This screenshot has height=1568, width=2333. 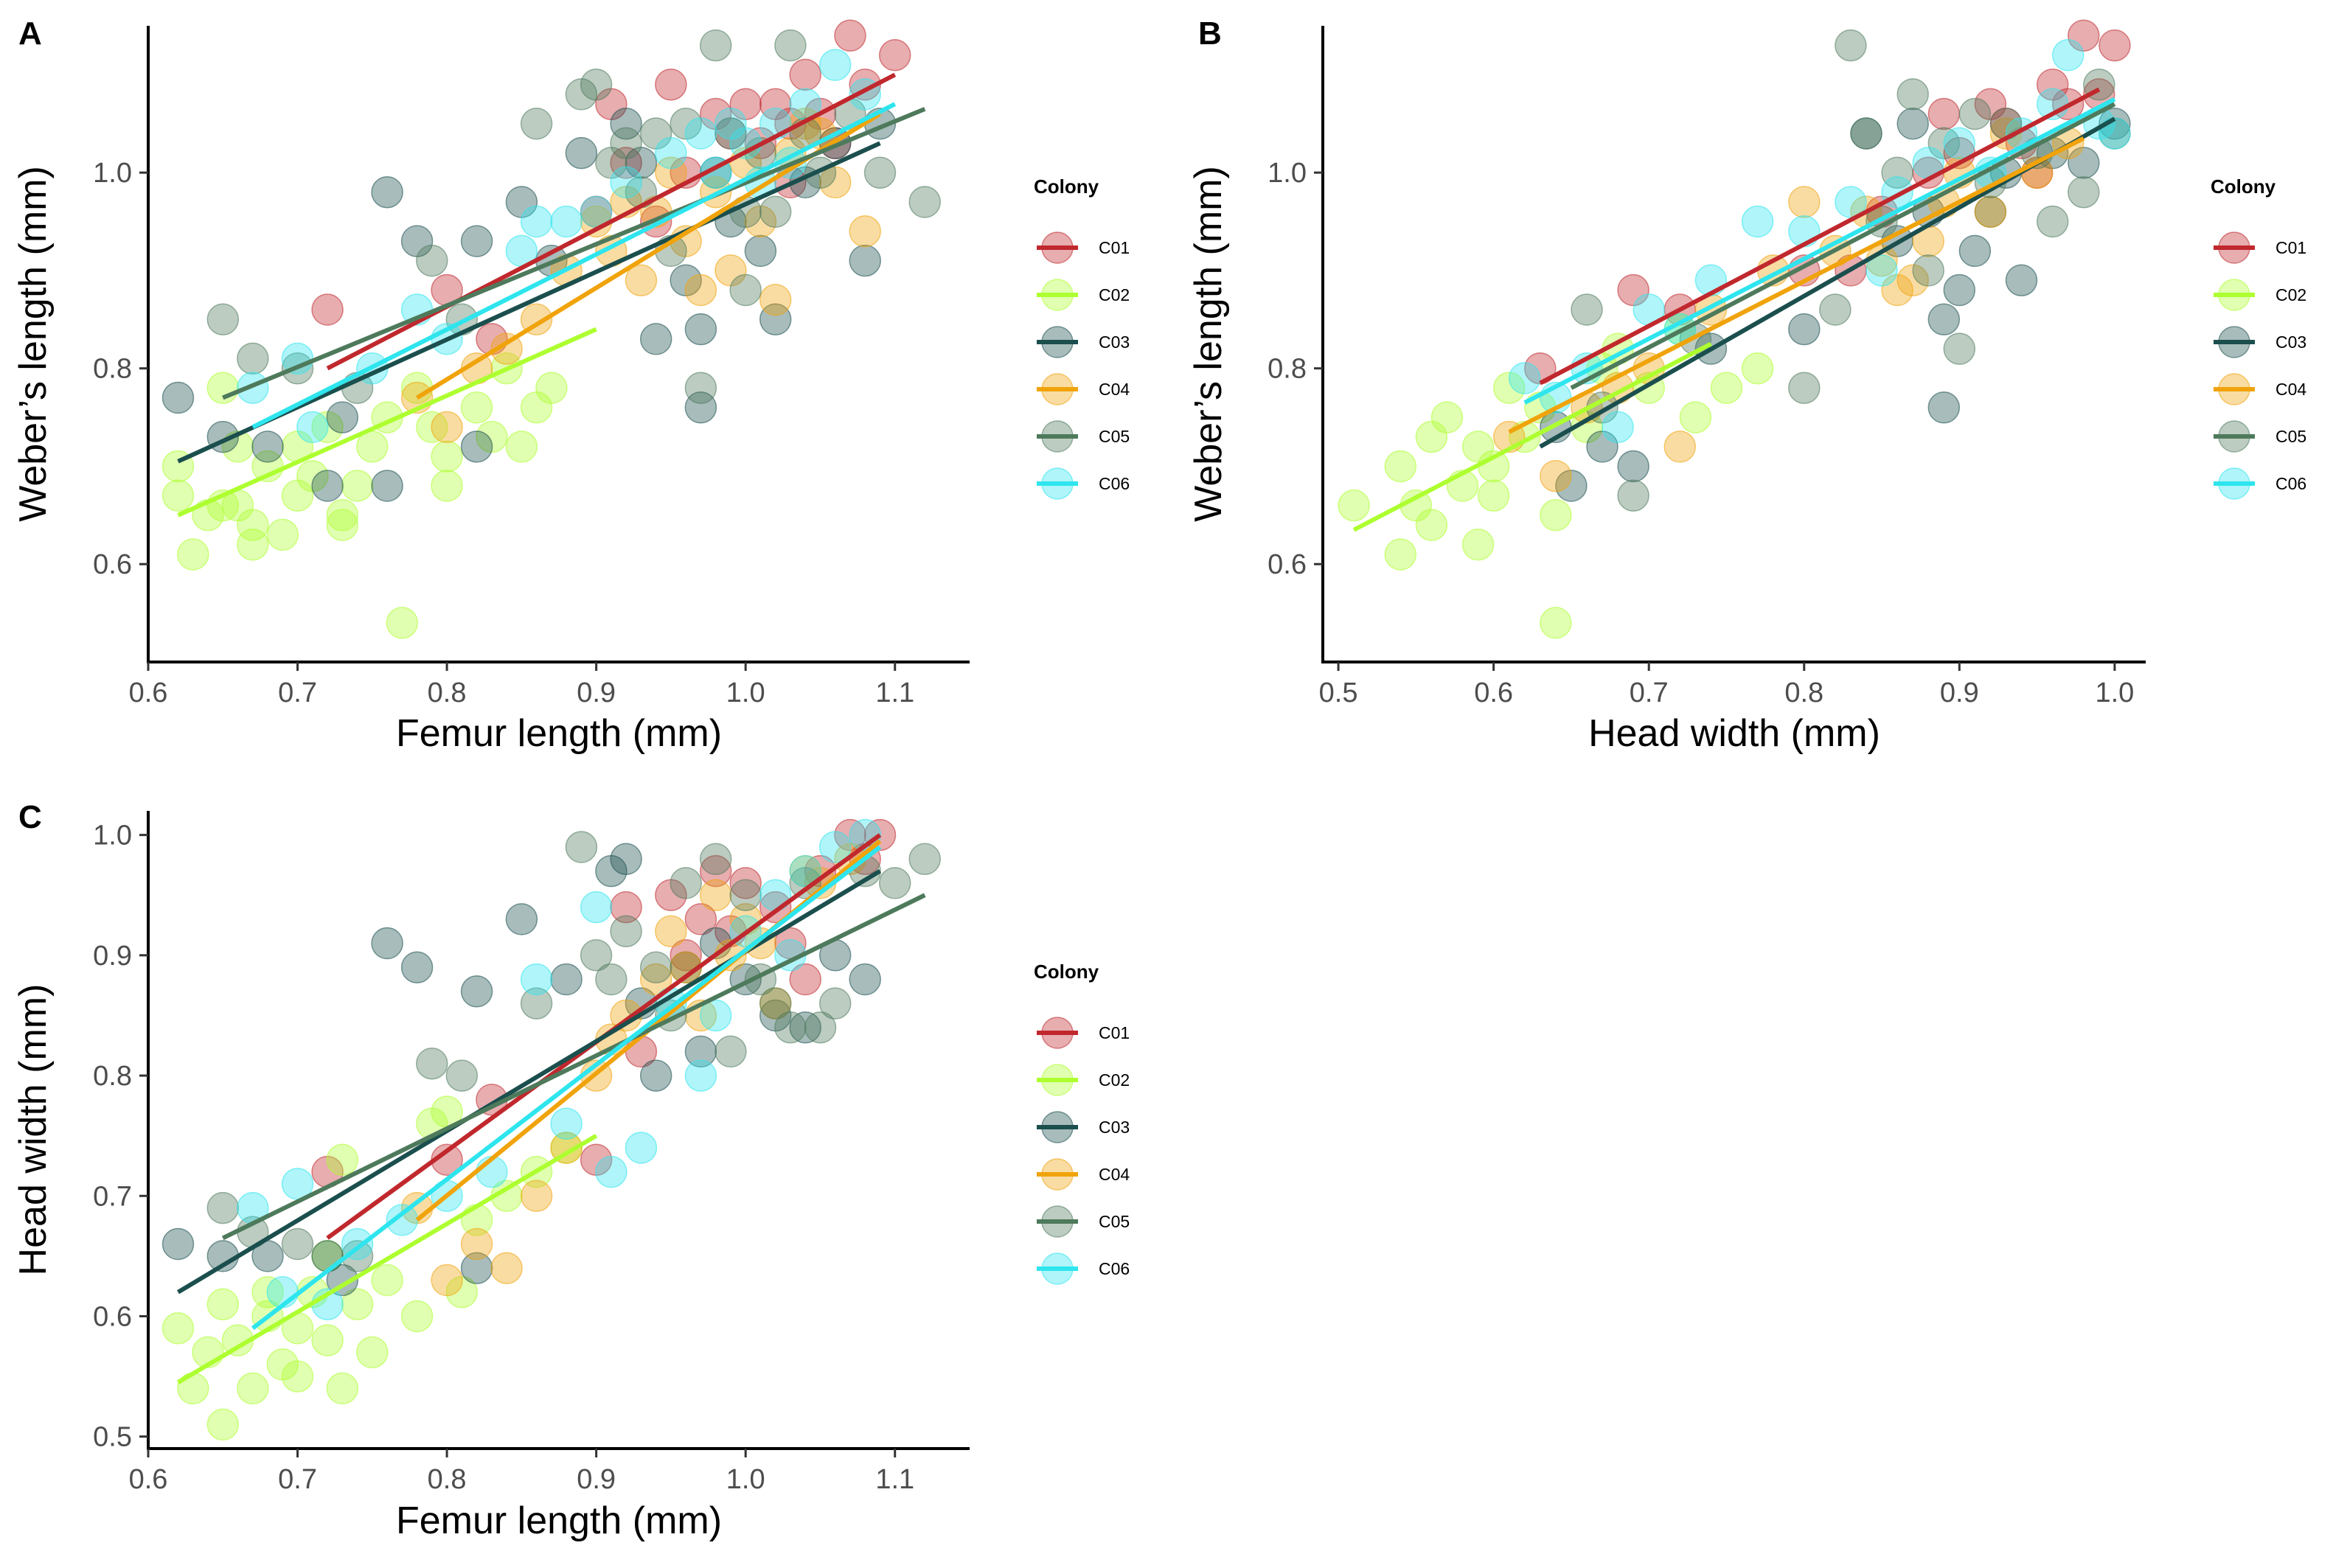 What do you see at coordinates (1083, 1033) in the screenshot?
I see `legend-item-c01: C01` at bounding box center [1083, 1033].